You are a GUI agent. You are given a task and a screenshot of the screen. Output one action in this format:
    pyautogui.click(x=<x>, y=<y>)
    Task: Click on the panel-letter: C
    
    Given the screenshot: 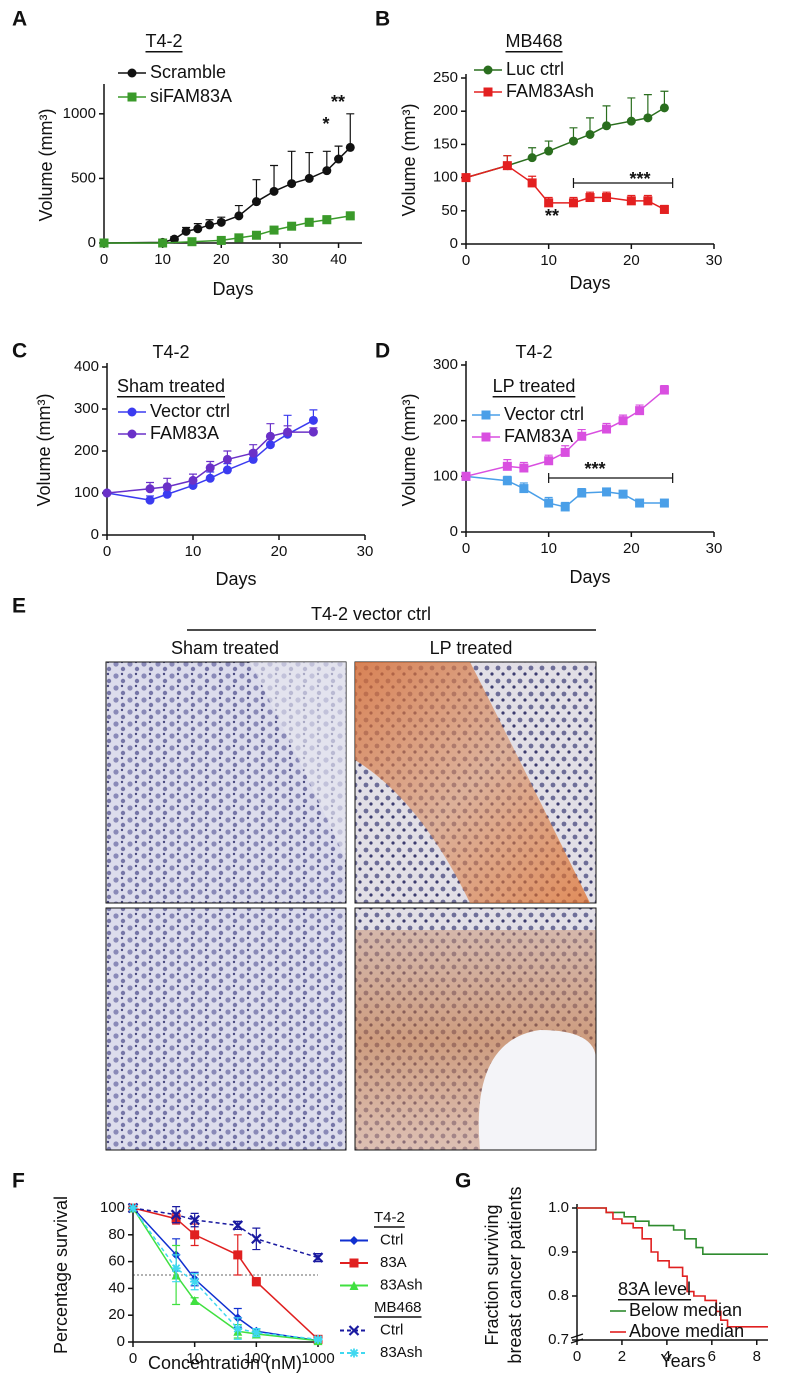 What is the action you would take?
    pyautogui.click(x=19, y=351)
    